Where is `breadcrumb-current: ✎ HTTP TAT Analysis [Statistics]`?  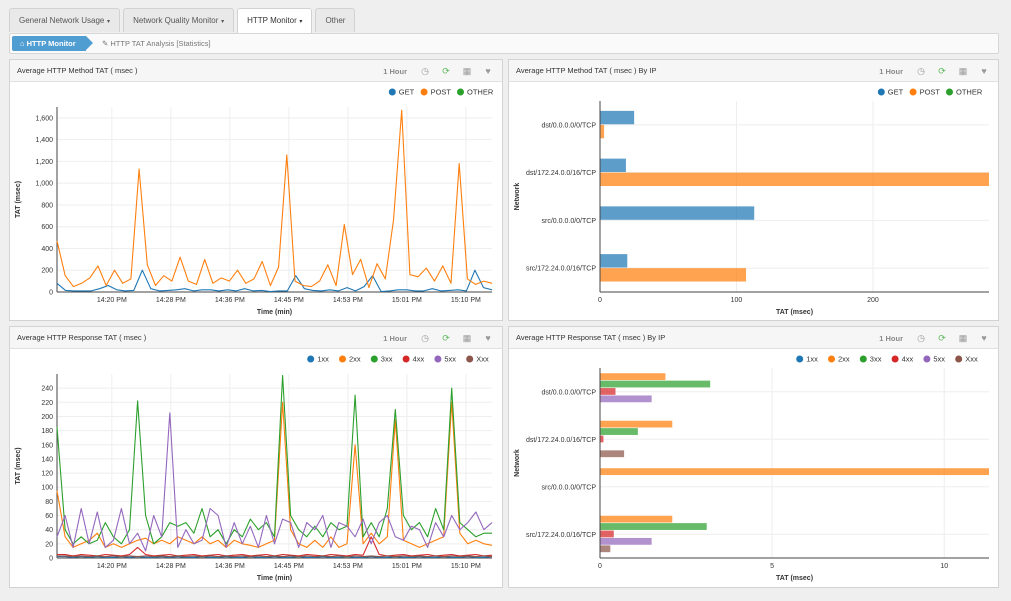
breadcrumb-current: ✎ HTTP TAT Analysis [Statistics] is located at coordinates (156, 43).